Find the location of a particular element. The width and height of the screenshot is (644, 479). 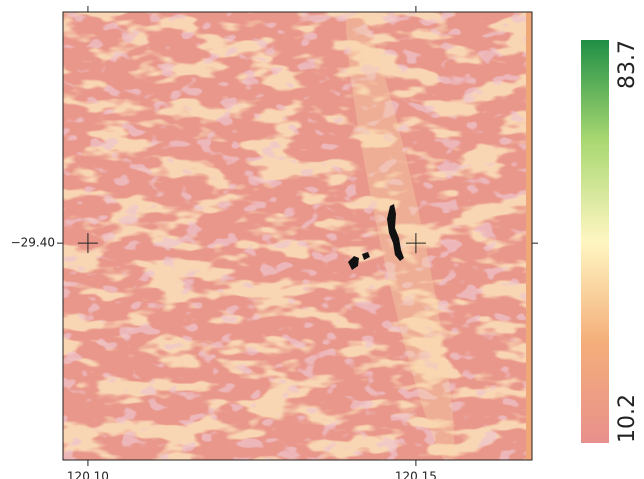

y-tick-label: −29.40 is located at coordinates (33, 243).